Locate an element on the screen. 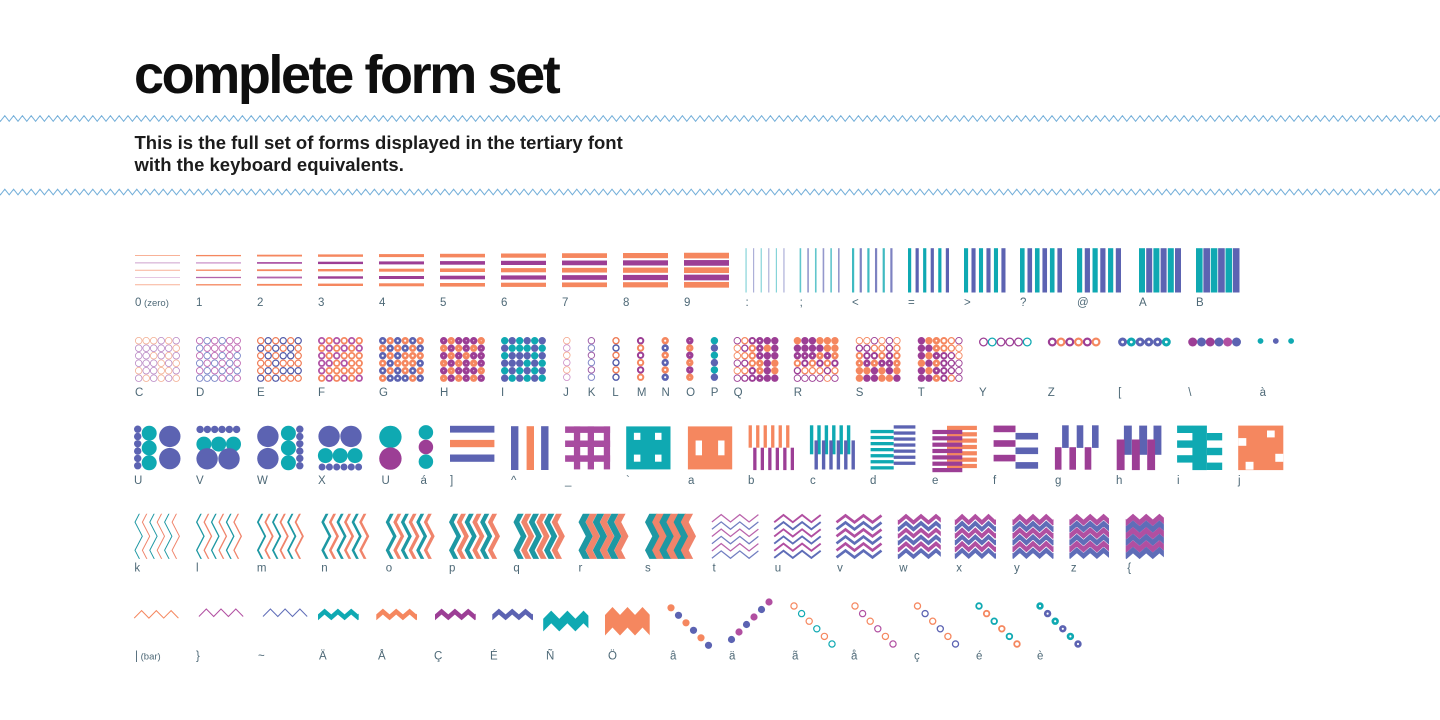 This screenshot has height=720, width=1440. svg-text: X is located at coordinates (322, 481).